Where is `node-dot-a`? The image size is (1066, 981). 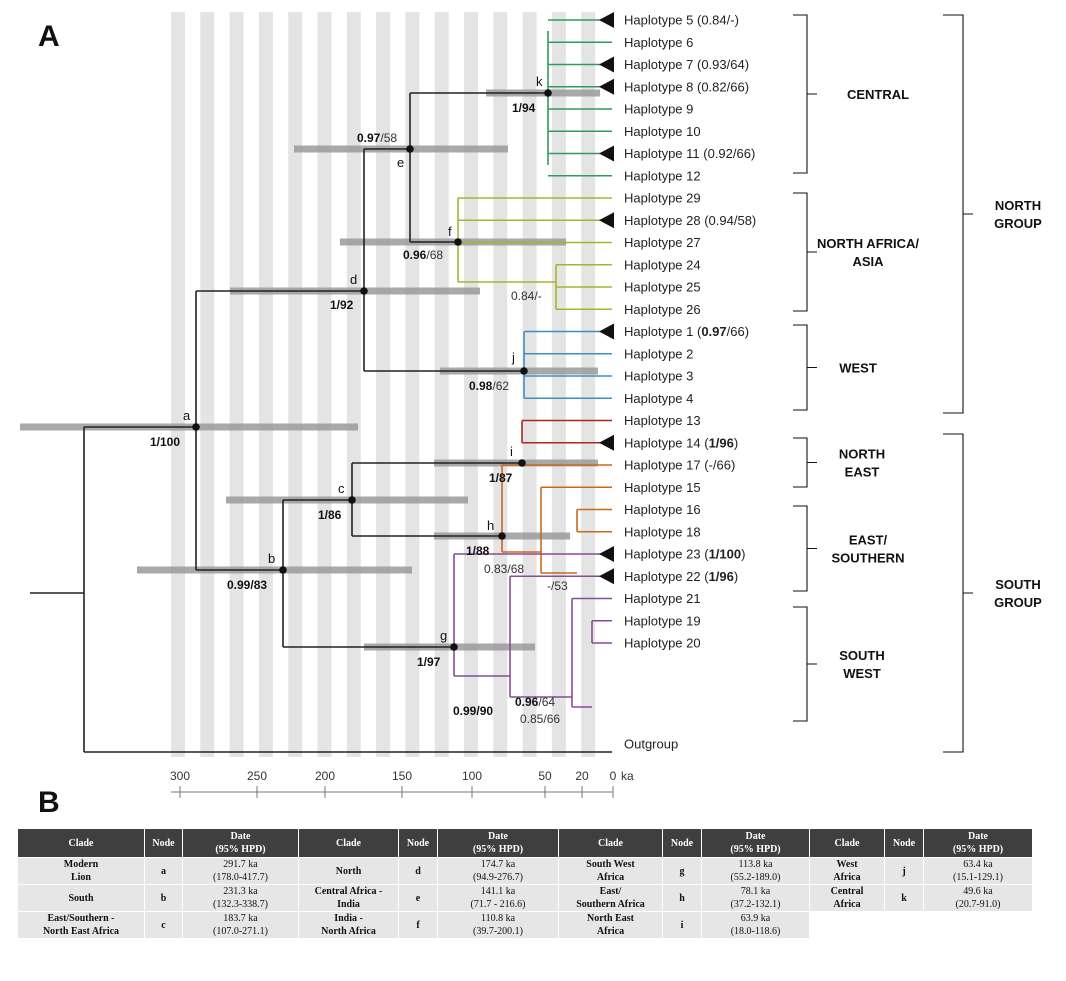
node-dot-a is located at coordinates (196, 427).